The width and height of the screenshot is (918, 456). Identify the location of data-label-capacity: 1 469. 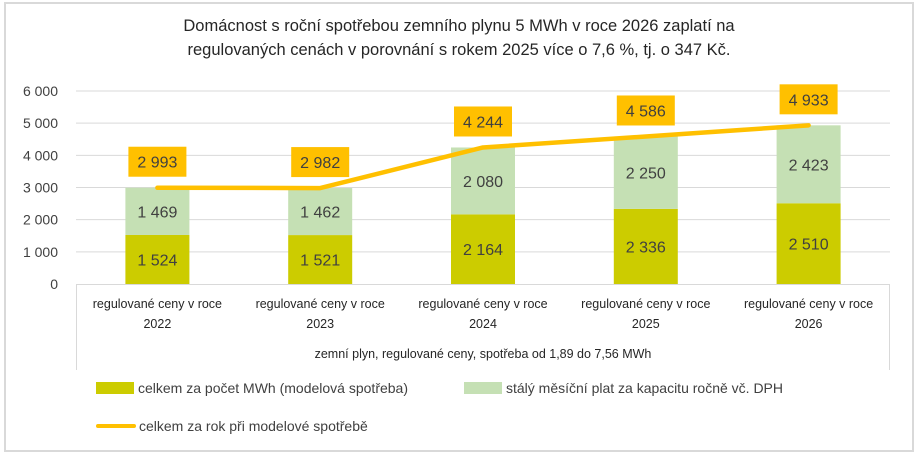
(157, 212).